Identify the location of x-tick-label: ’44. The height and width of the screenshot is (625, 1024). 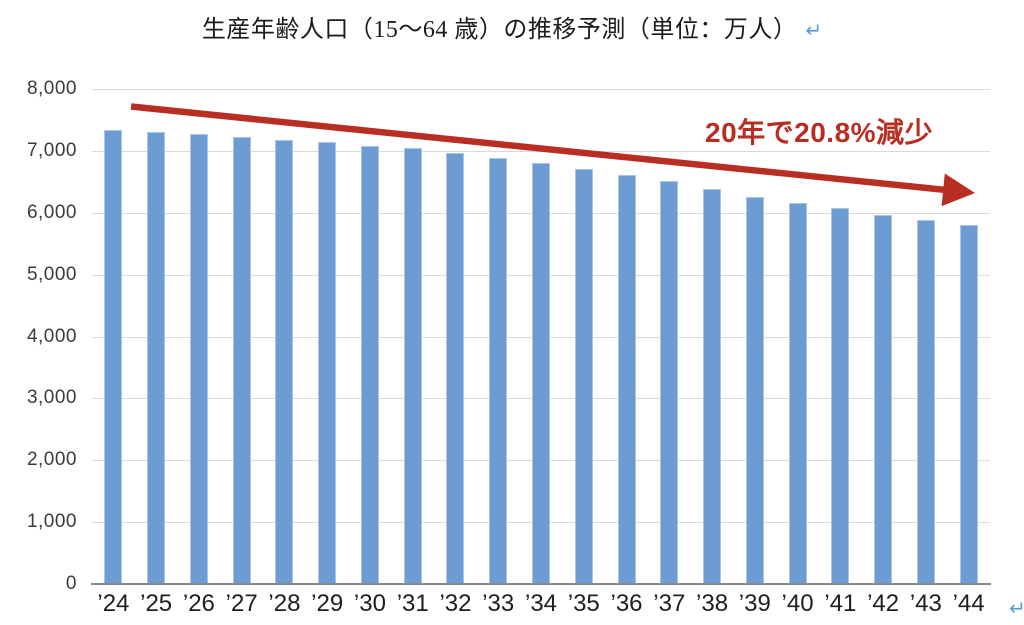
(968, 603).